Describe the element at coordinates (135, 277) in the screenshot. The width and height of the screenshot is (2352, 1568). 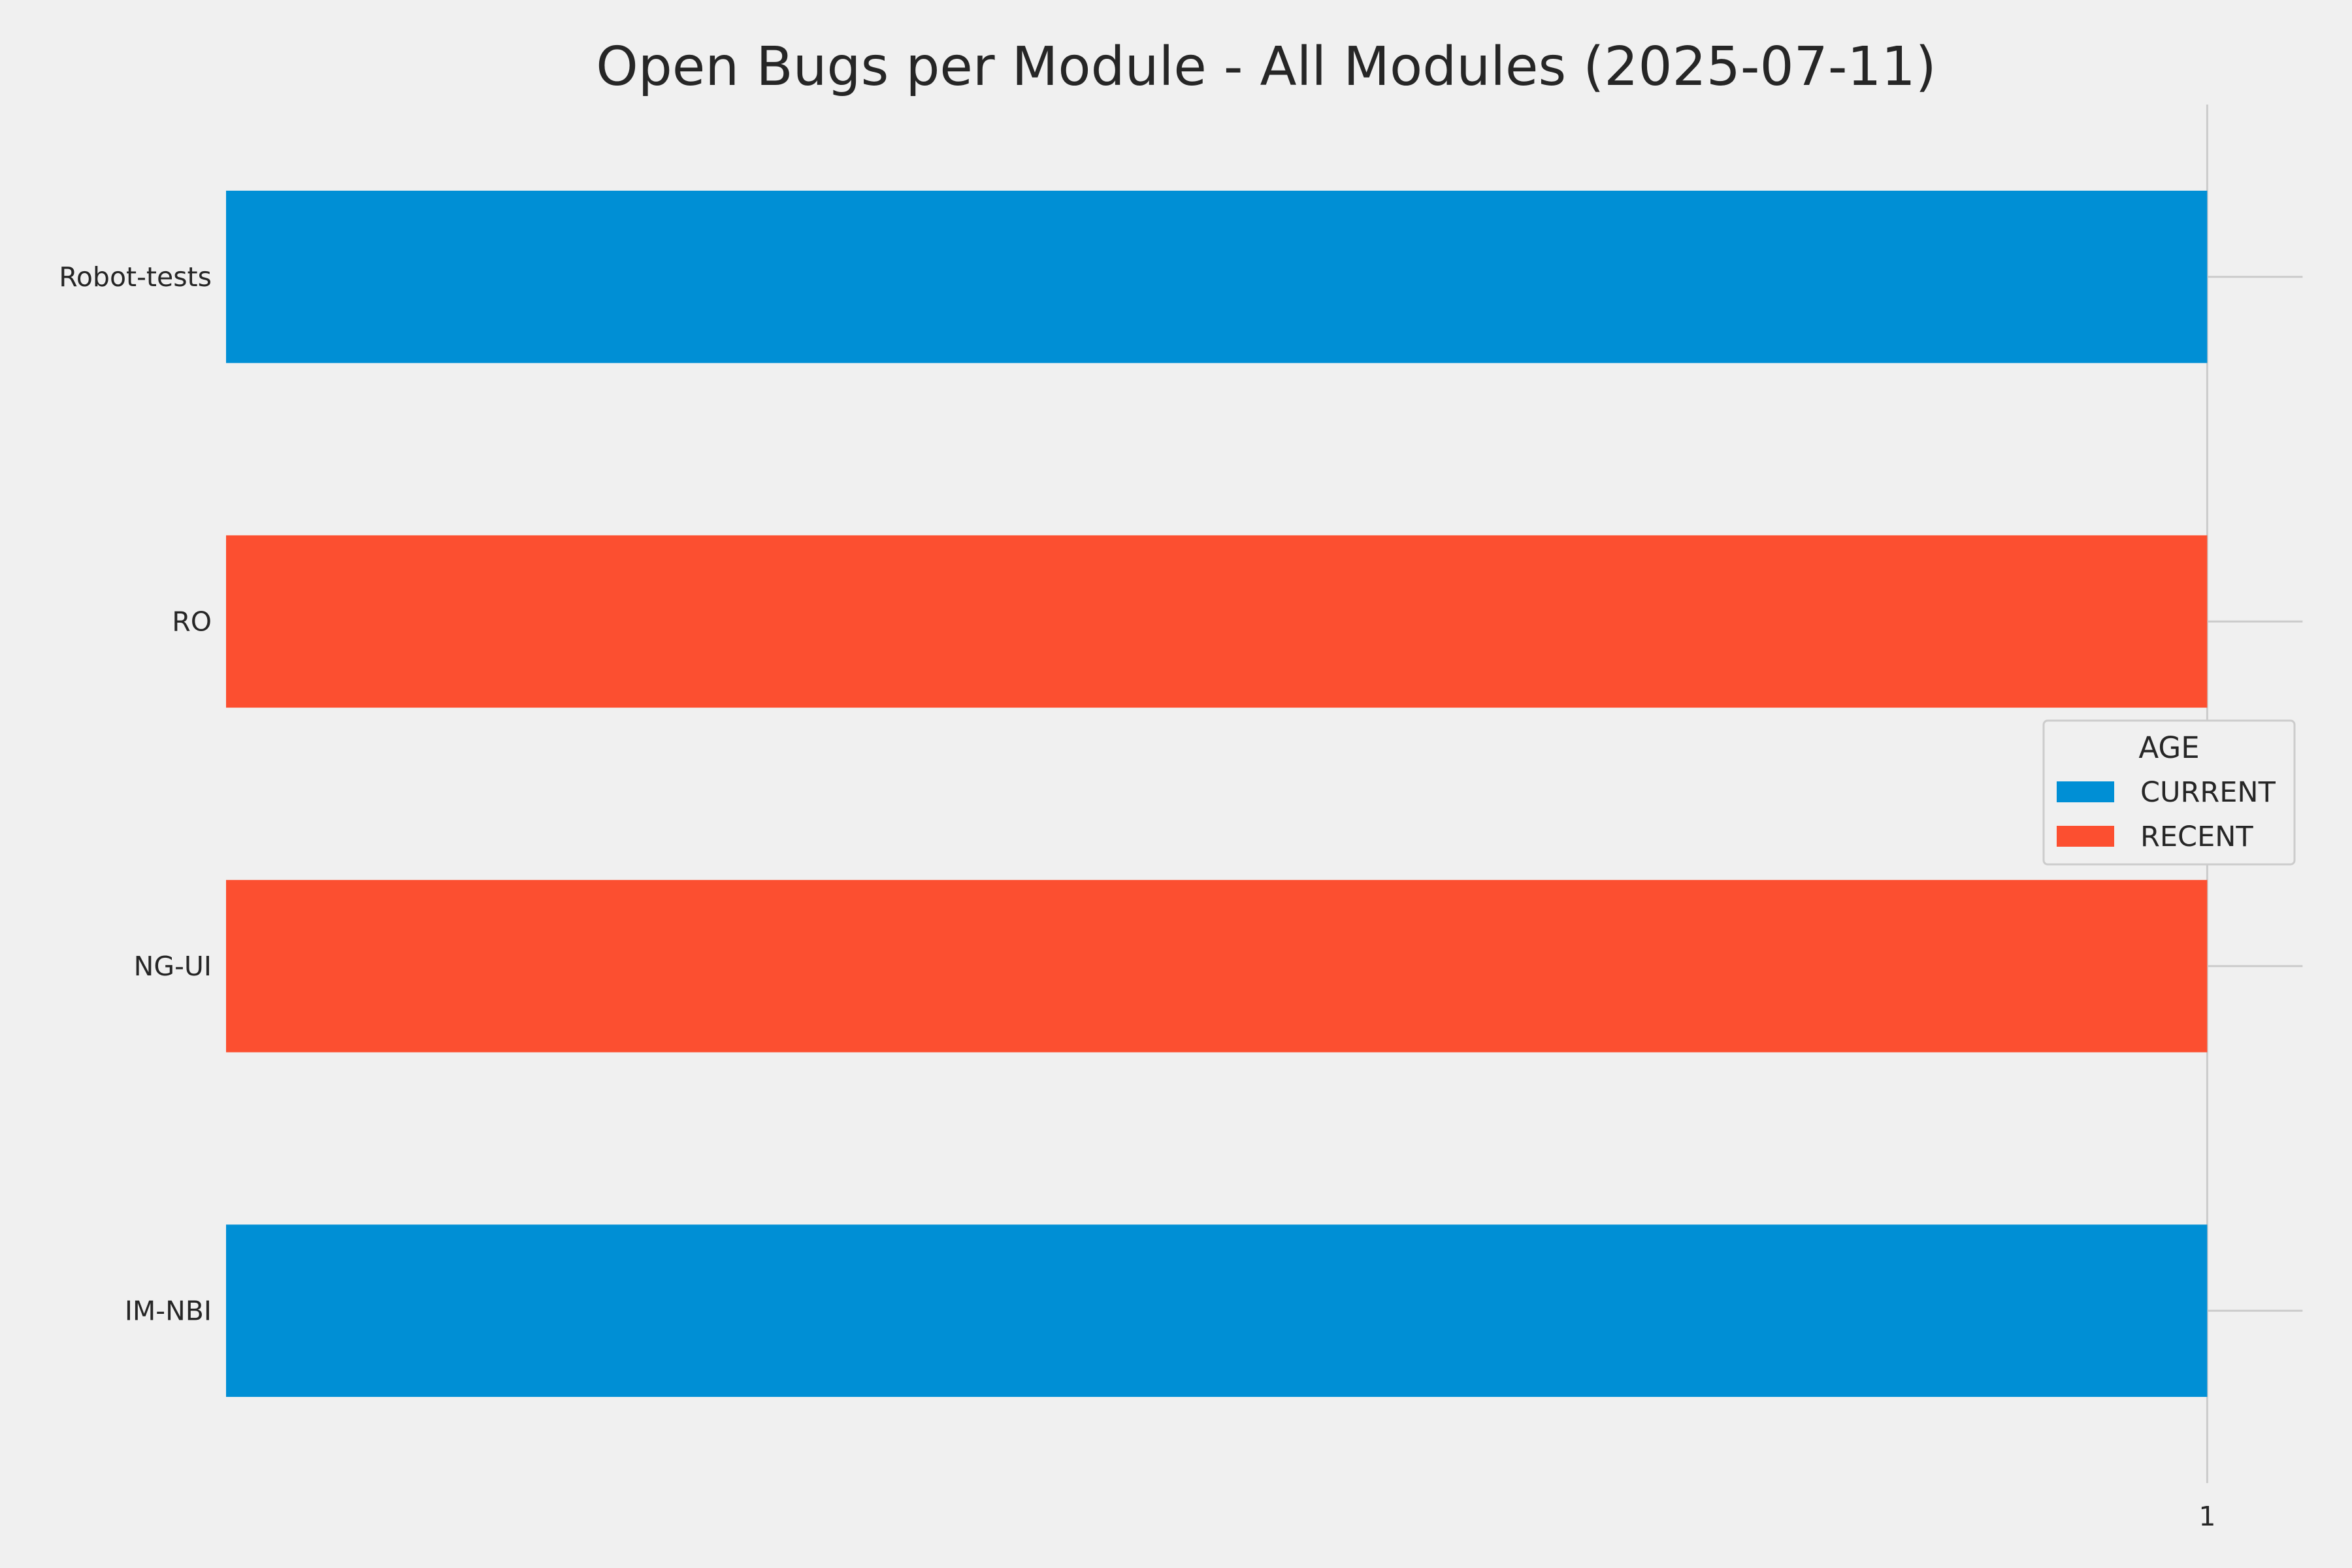
I see `y-tick-label: Robot-tests` at that location.